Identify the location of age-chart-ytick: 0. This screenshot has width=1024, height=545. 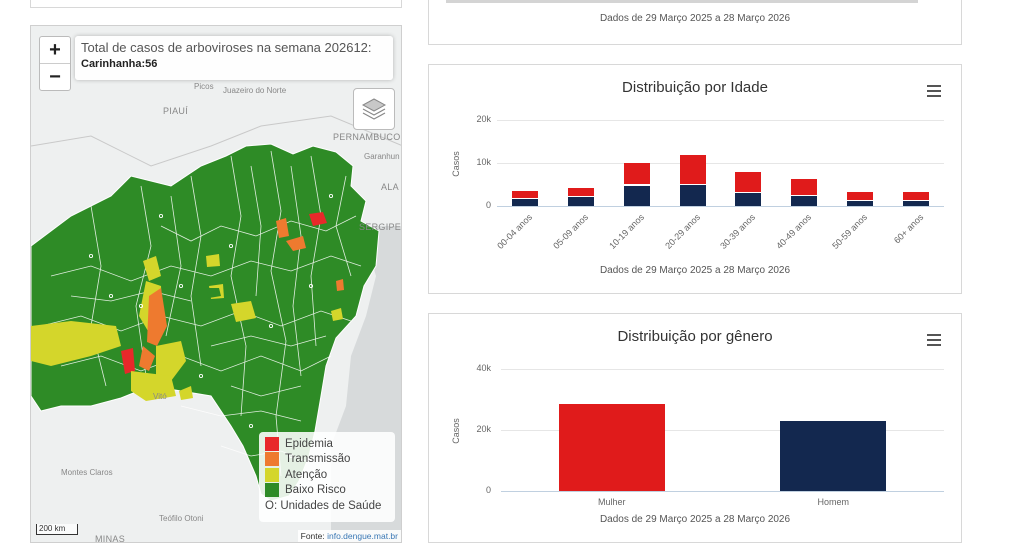
(488, 205).